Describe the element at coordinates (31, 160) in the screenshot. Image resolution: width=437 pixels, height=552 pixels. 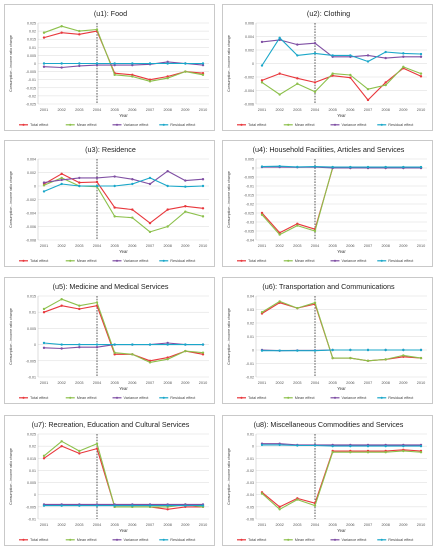
I see `y-tick-label: 0.004` at that location.